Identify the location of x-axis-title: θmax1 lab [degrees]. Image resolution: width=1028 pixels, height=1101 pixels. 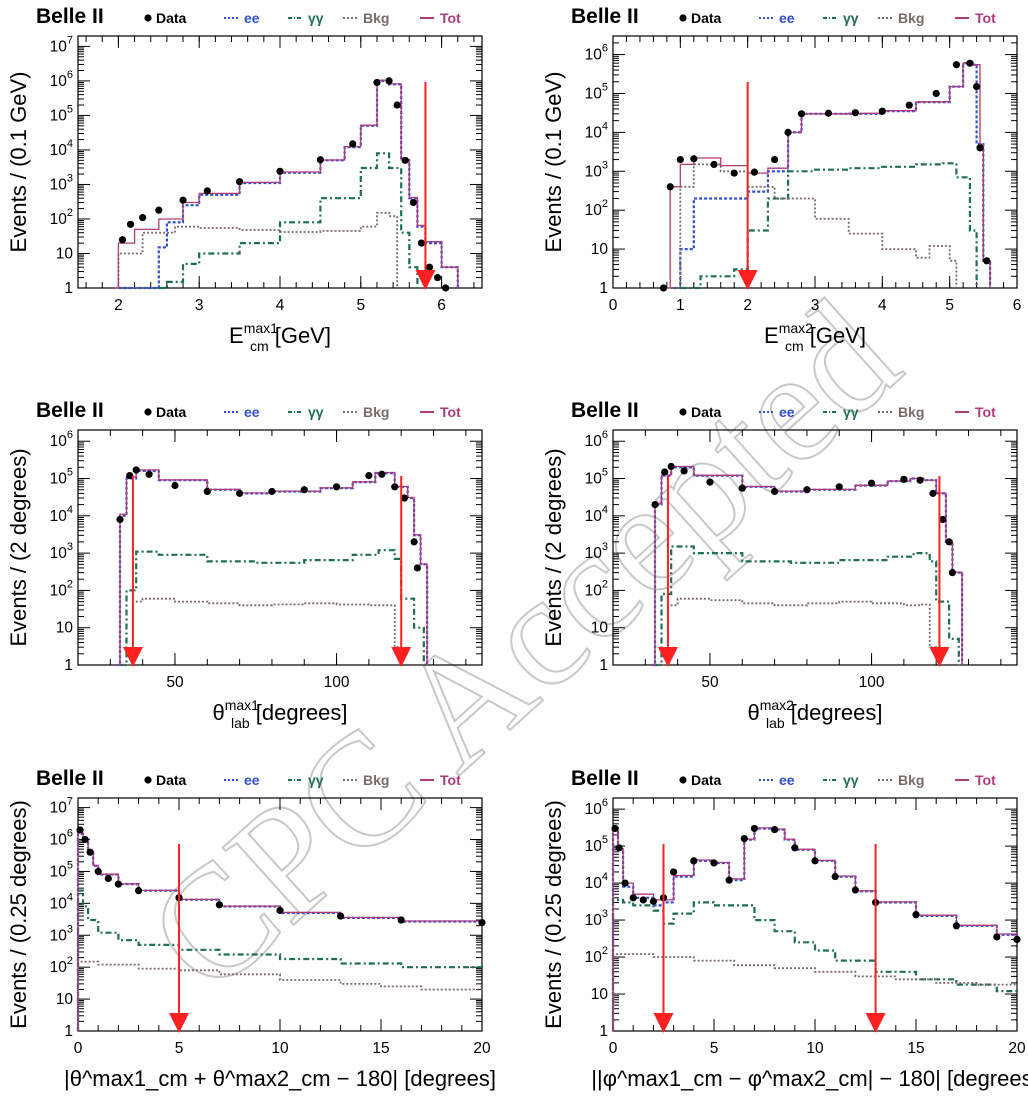
(279, 714).